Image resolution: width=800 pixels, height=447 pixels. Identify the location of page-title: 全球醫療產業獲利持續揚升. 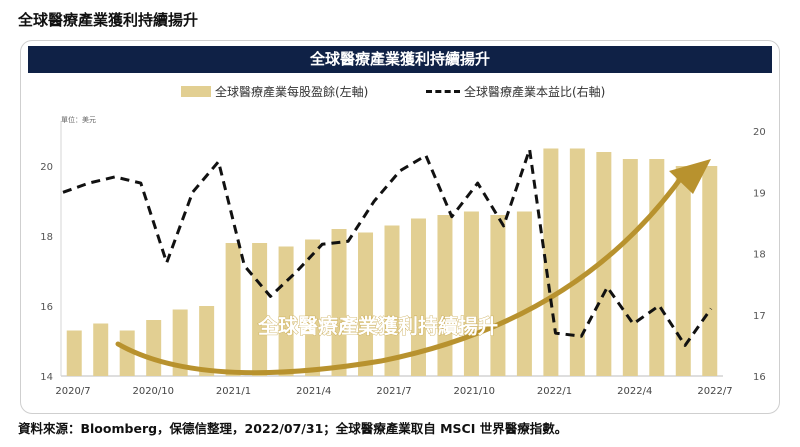
(108, 20).